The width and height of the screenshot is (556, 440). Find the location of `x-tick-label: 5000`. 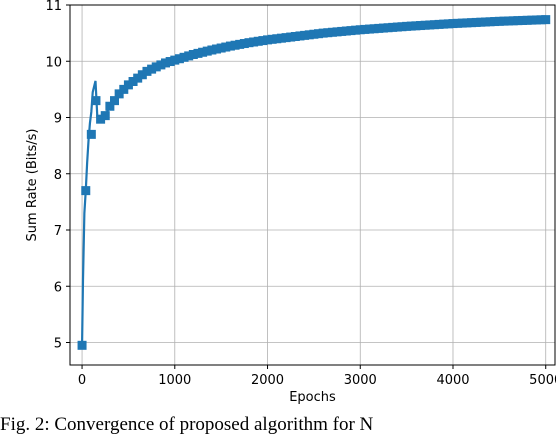

x-tick-label: 5000 is located at coordinates (542, 380).